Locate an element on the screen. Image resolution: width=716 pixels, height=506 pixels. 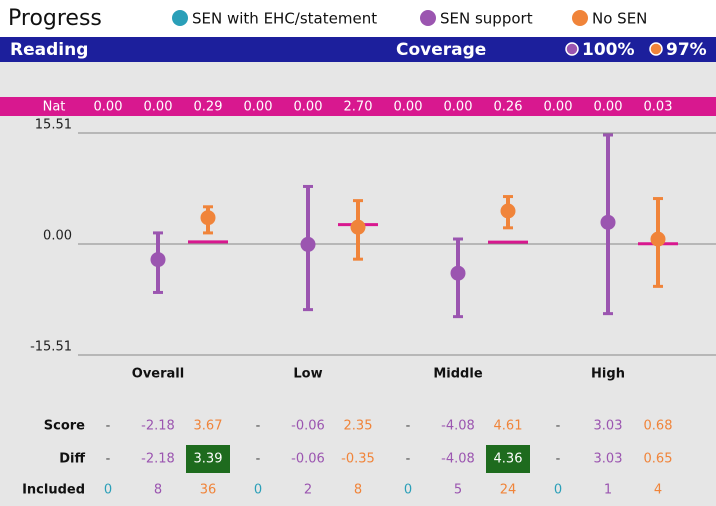
row-label: Diff is located at coordinates (72, 459).